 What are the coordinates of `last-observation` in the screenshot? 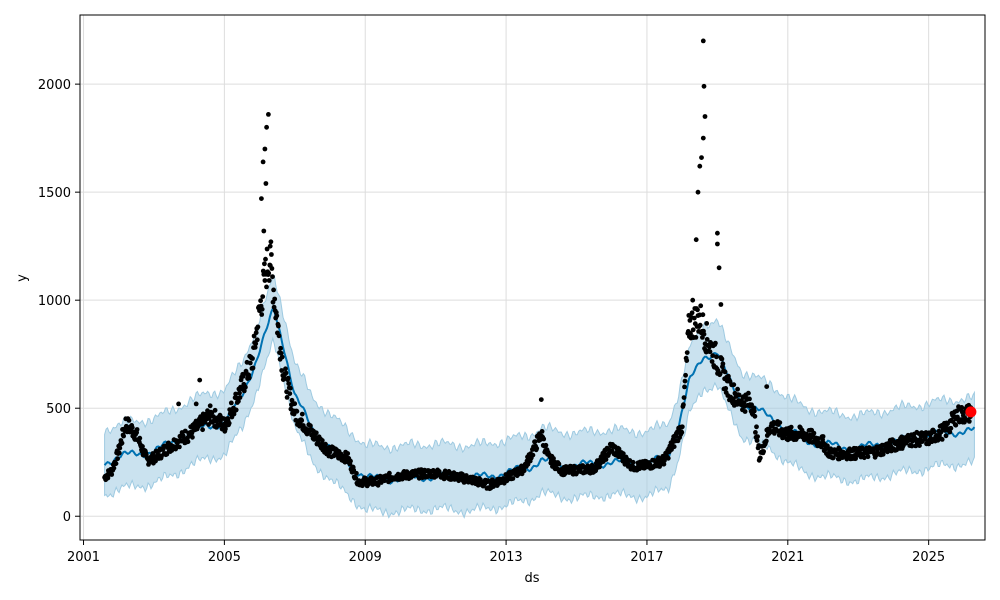 It's located at (971, 412).